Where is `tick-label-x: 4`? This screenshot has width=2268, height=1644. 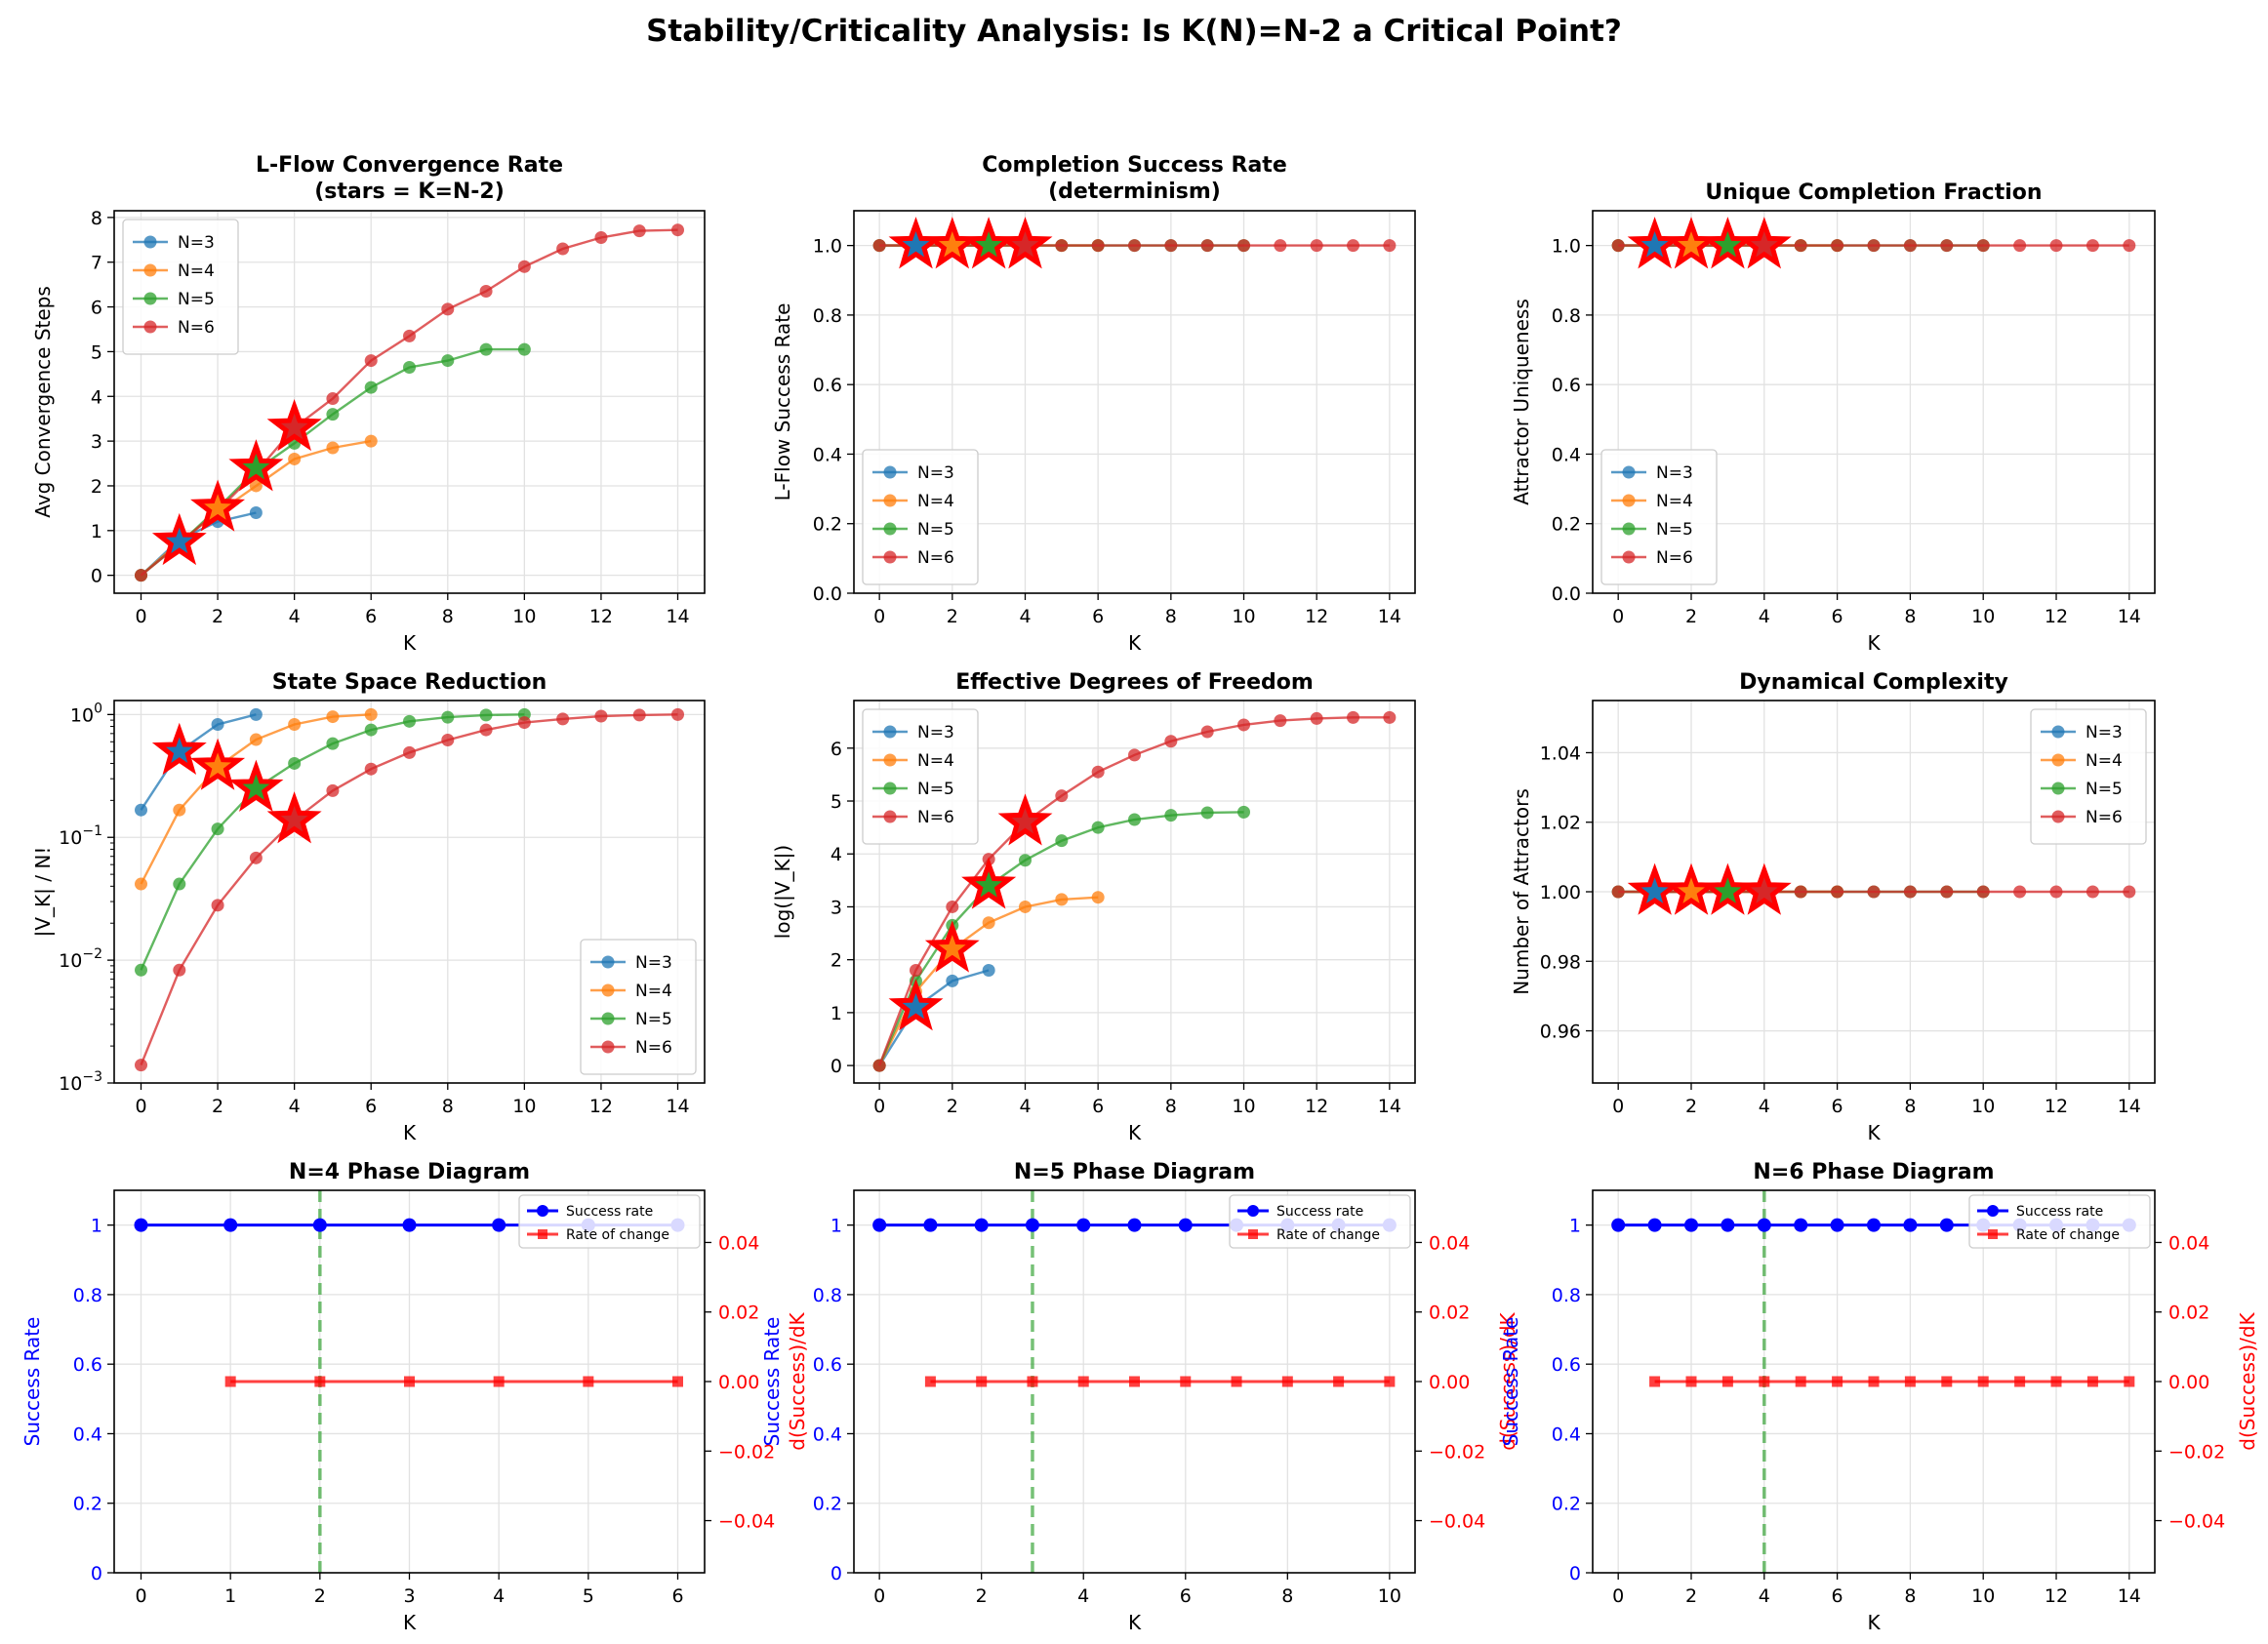
tick-label-x: 4 is located at coordinates (1025, 616).